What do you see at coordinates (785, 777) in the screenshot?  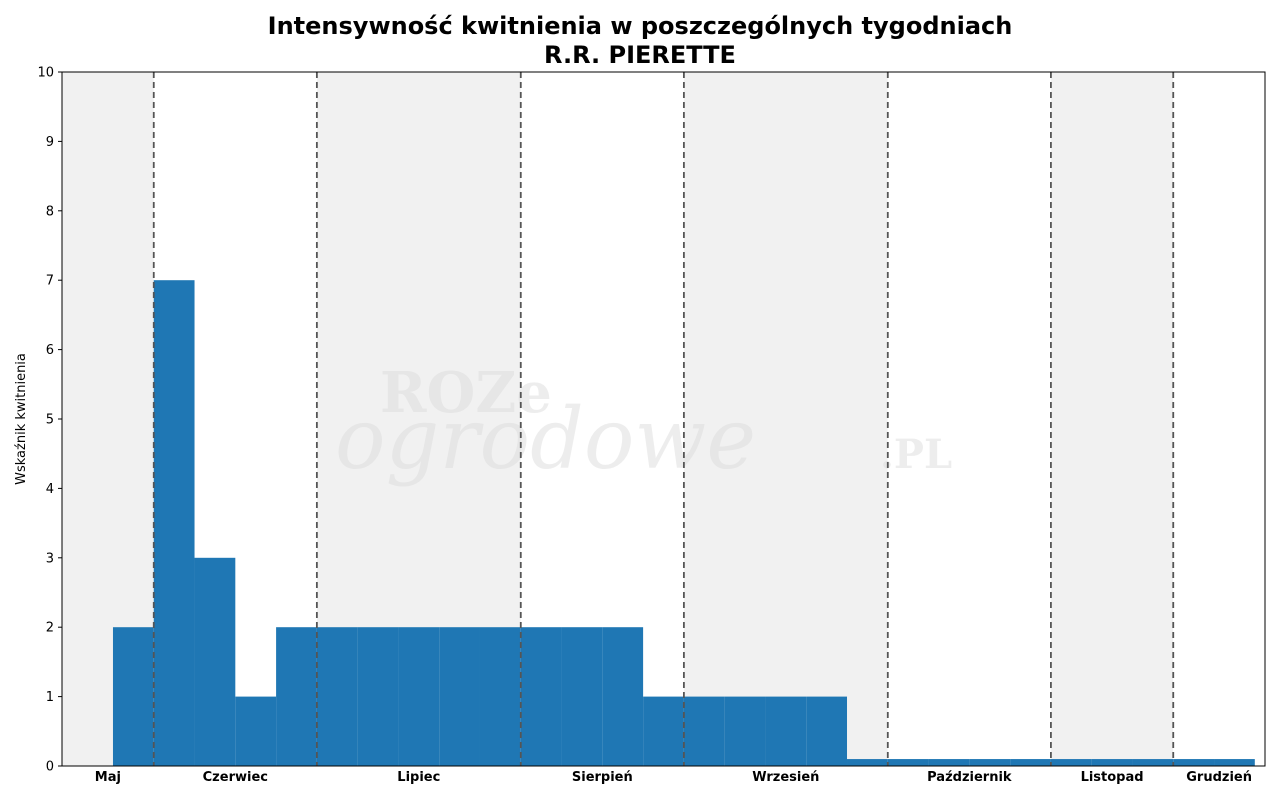 I see `month-label: Wrzesień` at bounding box center [785, 777].